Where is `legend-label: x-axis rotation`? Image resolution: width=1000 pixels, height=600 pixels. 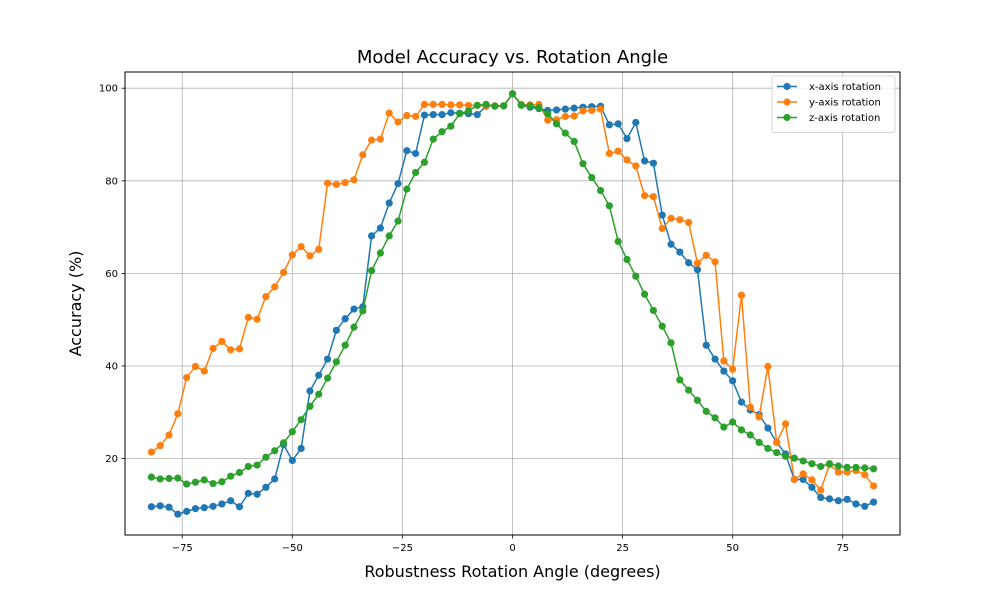
legend-label: x-axis rotation is located at coordinates (845, 87).